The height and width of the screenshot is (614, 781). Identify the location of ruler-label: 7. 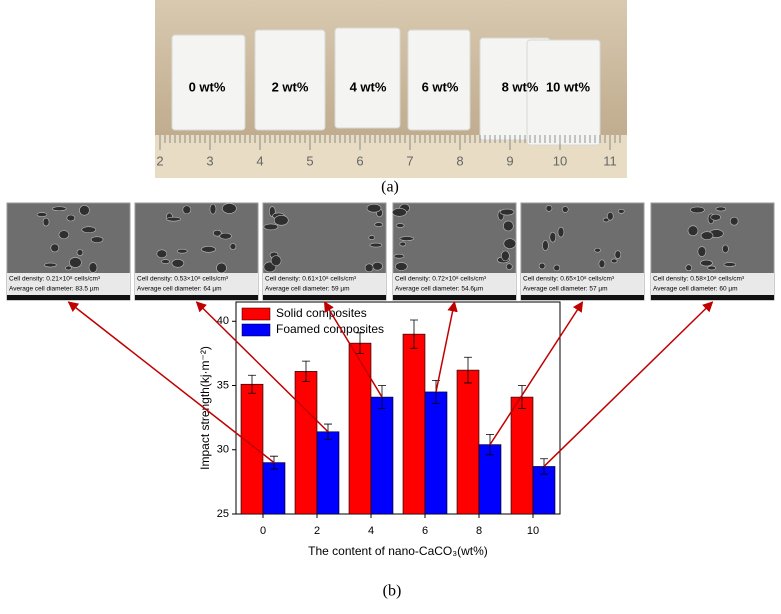
(409, 160).